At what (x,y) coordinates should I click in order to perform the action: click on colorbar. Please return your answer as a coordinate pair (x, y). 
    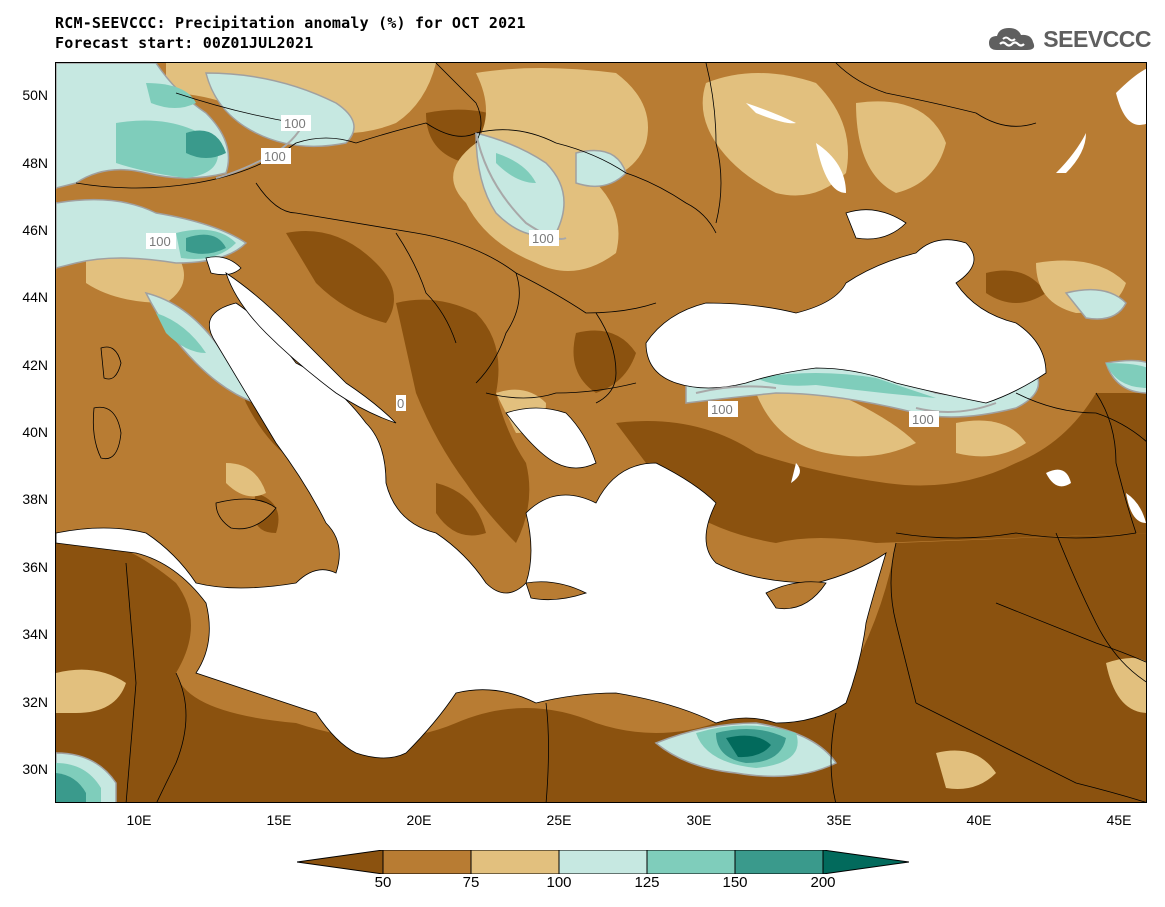
    Looking at the image, I should click on (603, 863).